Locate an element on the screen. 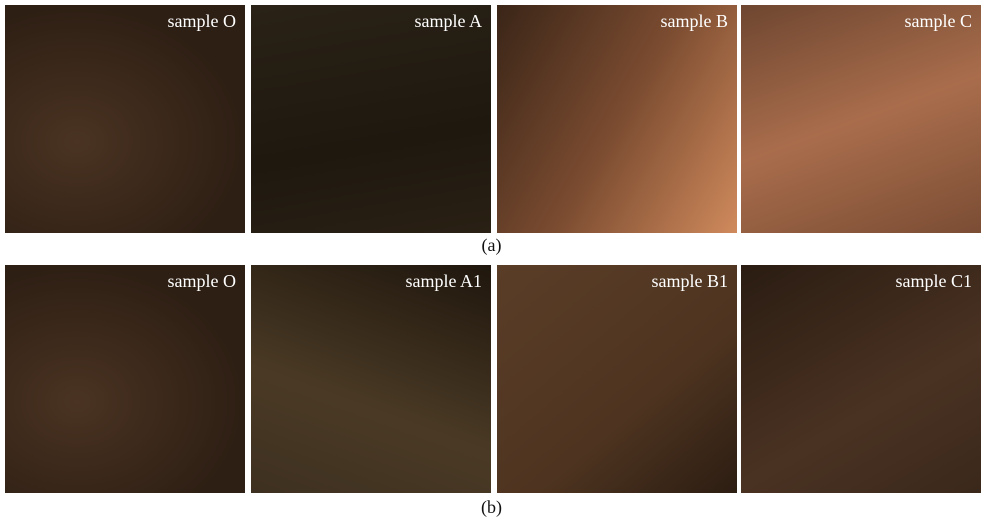 Image resolution: width=983 pixels, height=523 pixels. panel-label: sample B is located at coordinates (694, 21).